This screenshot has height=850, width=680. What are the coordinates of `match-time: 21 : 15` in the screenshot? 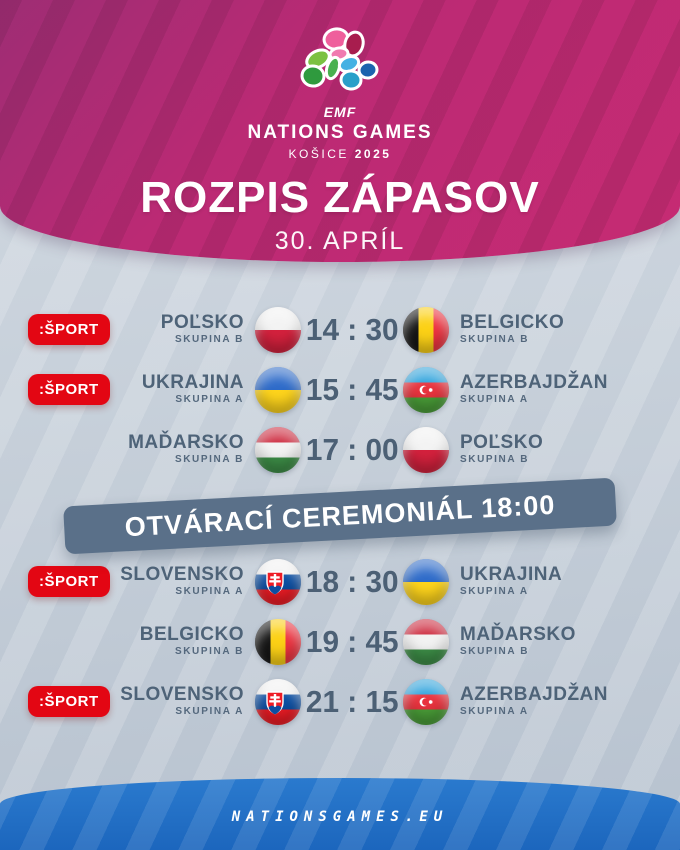 It's located at (352, 701).